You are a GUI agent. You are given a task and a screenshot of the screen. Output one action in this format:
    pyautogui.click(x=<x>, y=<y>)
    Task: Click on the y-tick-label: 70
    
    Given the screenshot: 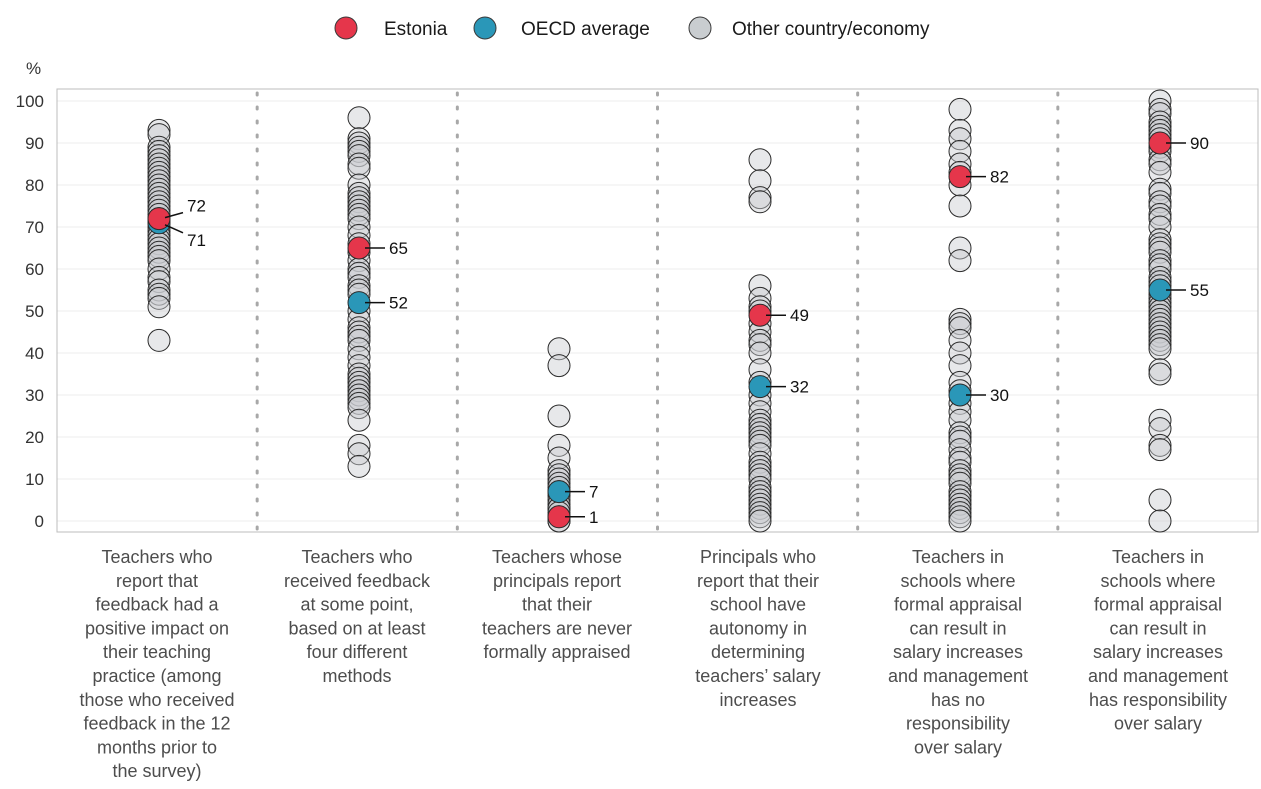 What is the action you would take?
    pyautogui.click(x=34, y=227)
    